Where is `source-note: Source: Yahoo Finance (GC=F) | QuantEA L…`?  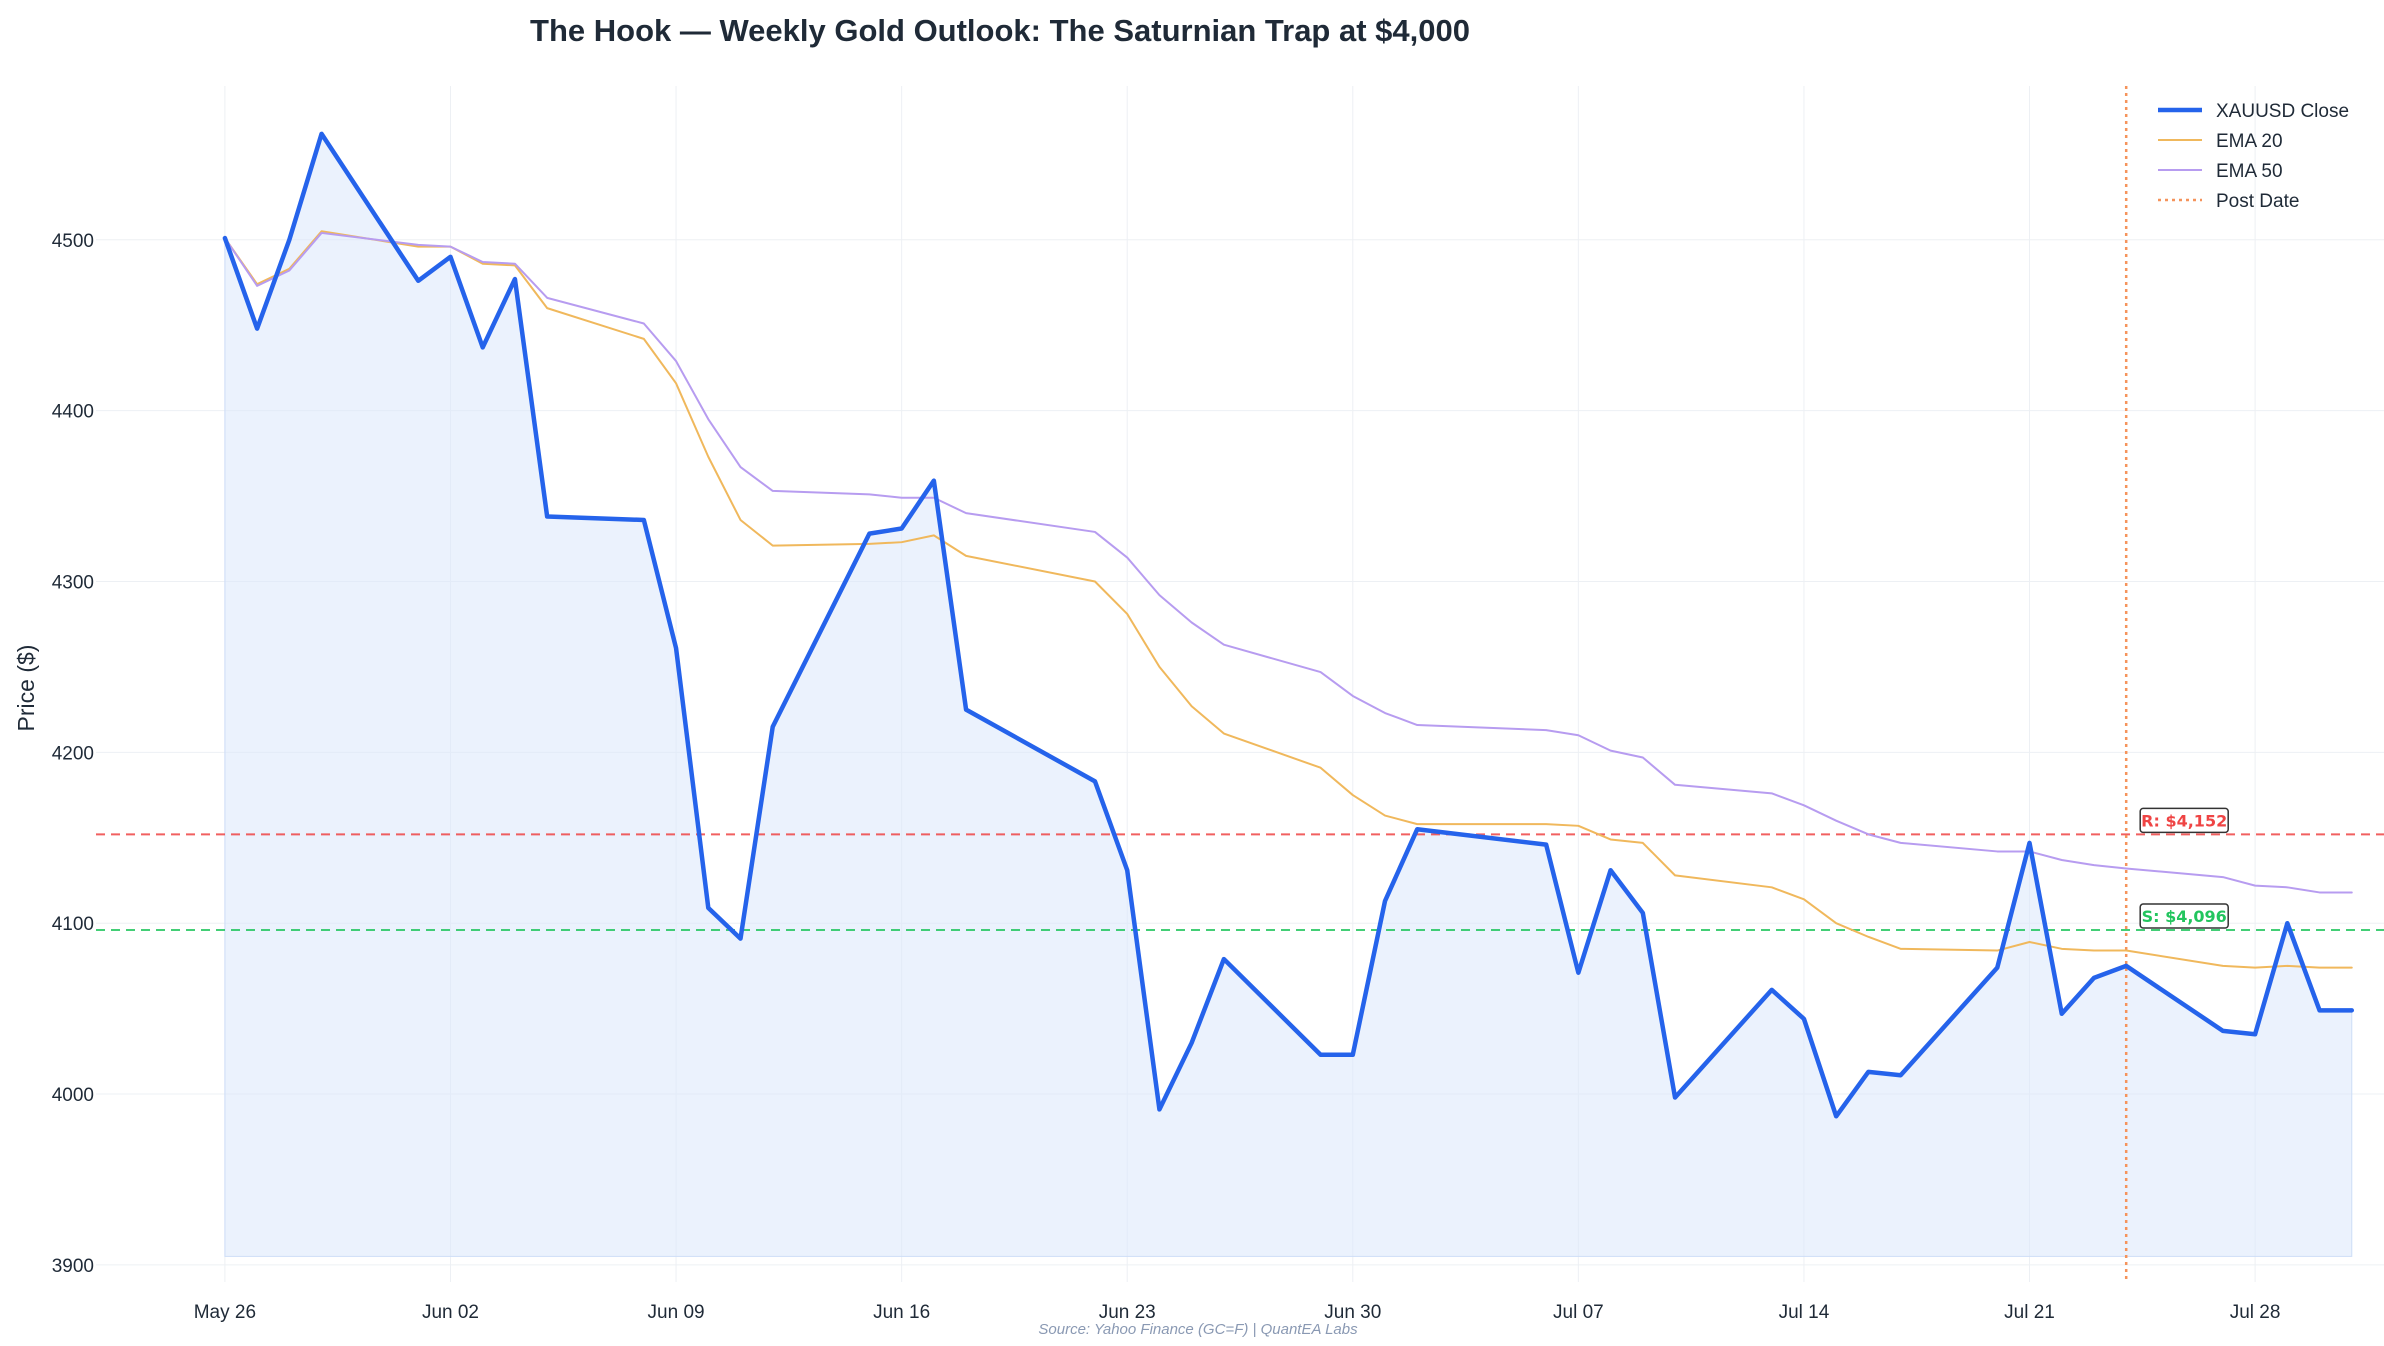 source-note: Source: Yahoo Finance (GC=F) | QuantEA L… is located at coordinates (1198, 1329).